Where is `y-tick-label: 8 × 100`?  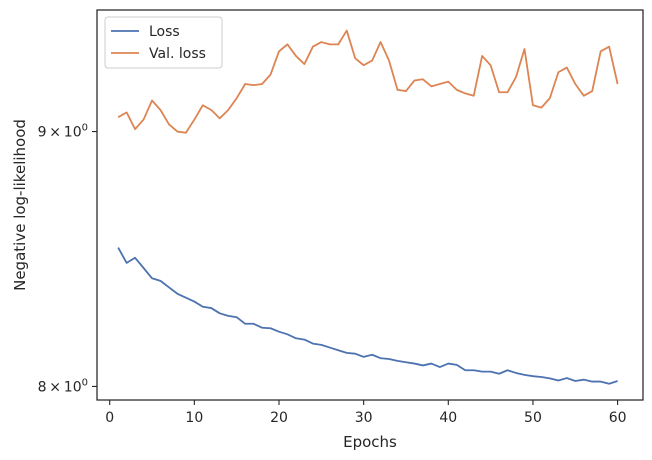 y-tick-label: 8 × 100 is located at coordinates (63, 386).